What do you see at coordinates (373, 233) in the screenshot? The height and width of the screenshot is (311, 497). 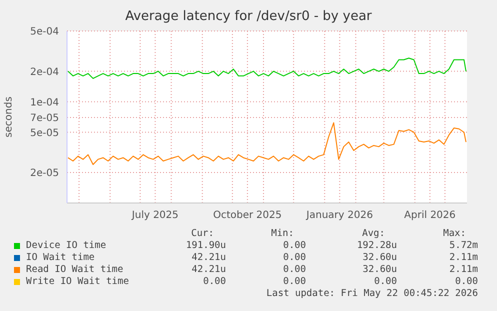 I see `text: Avg:` at bounding box center [373, 233].